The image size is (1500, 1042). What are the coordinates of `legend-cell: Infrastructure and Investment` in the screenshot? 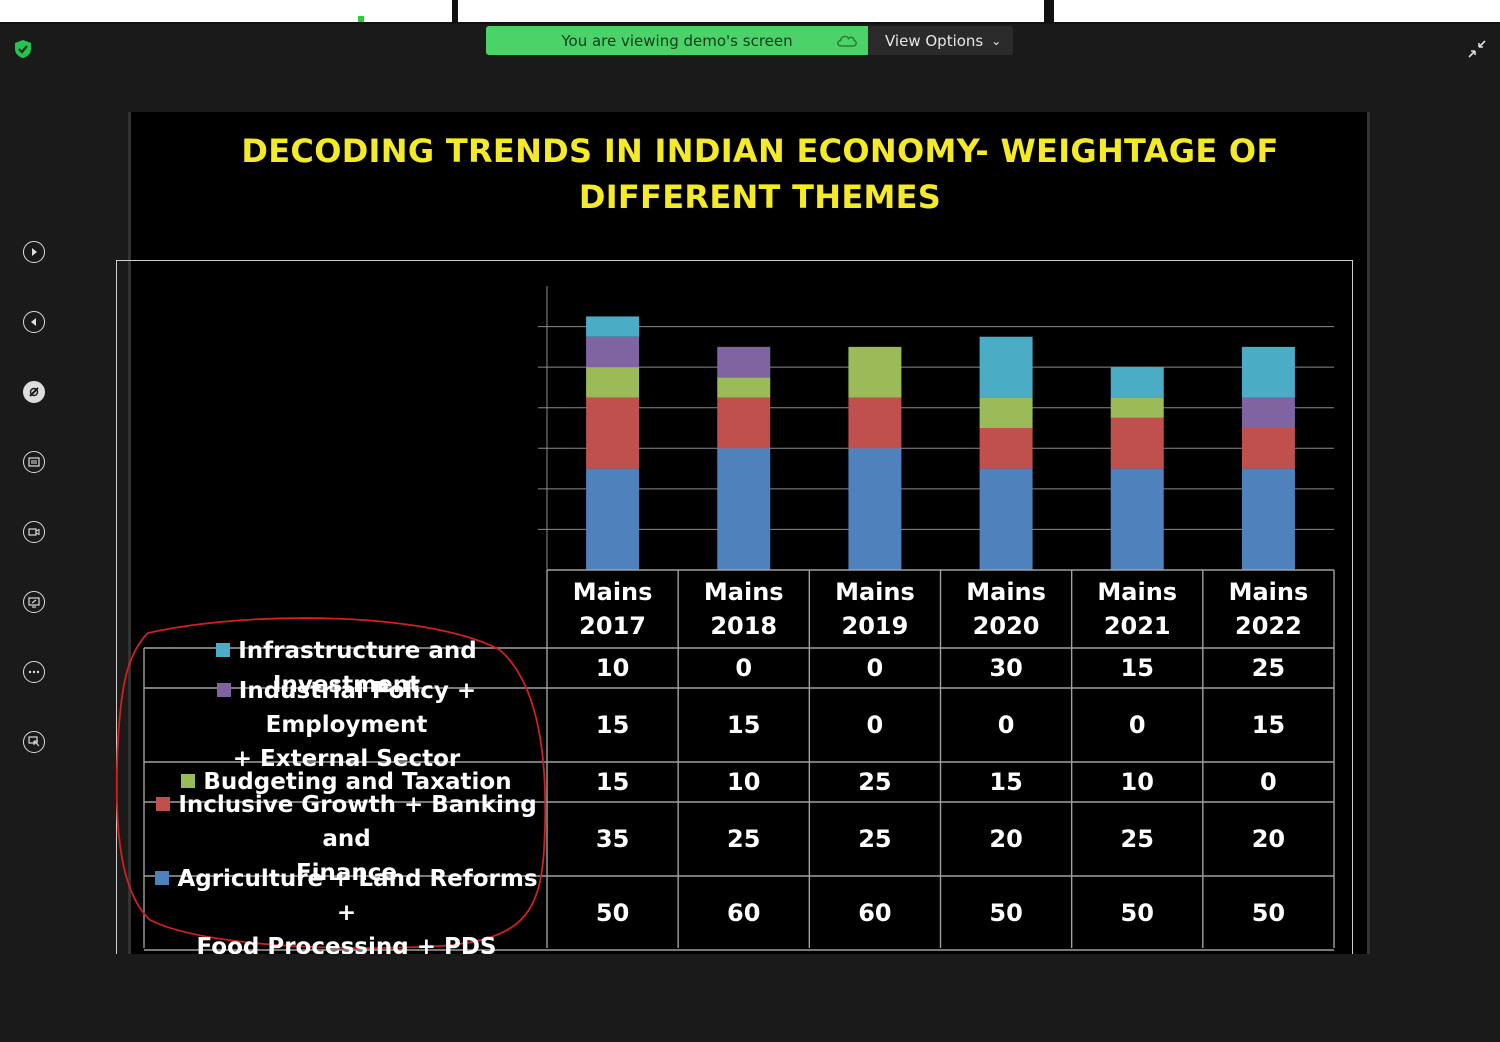 It's located at (346, 668).